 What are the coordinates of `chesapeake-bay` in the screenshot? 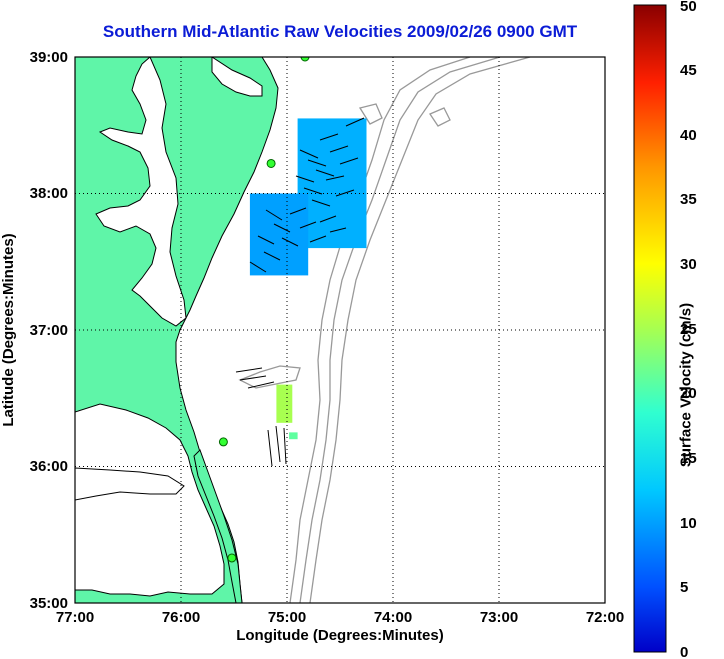 It's located at (141, 192).